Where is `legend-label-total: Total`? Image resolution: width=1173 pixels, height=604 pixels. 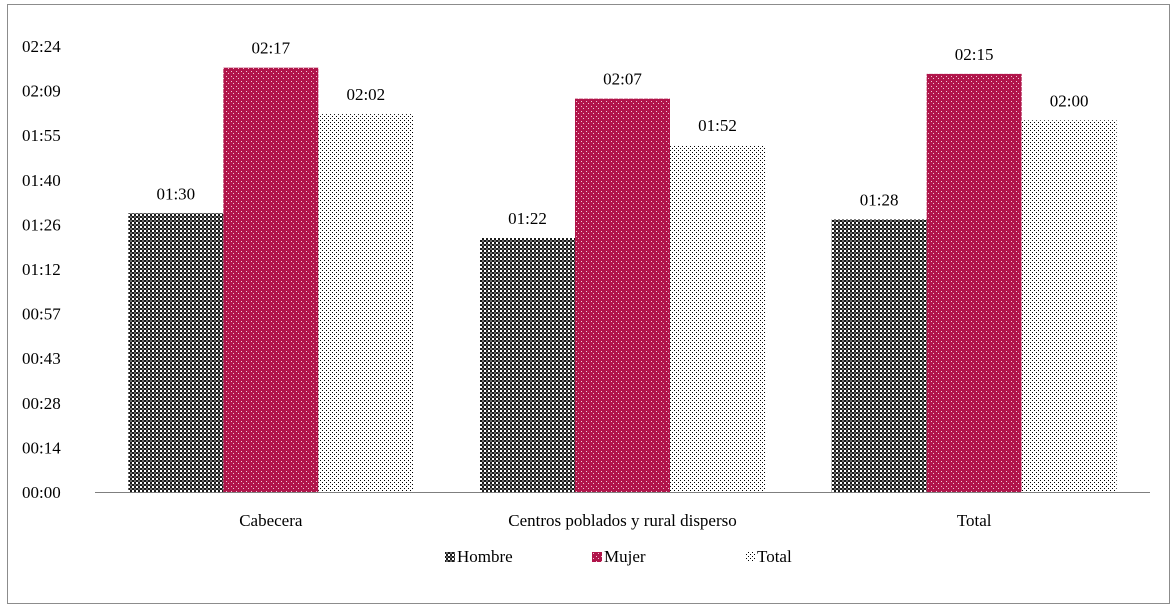 legend-label-total: Total is located at coordinates (774, 556).